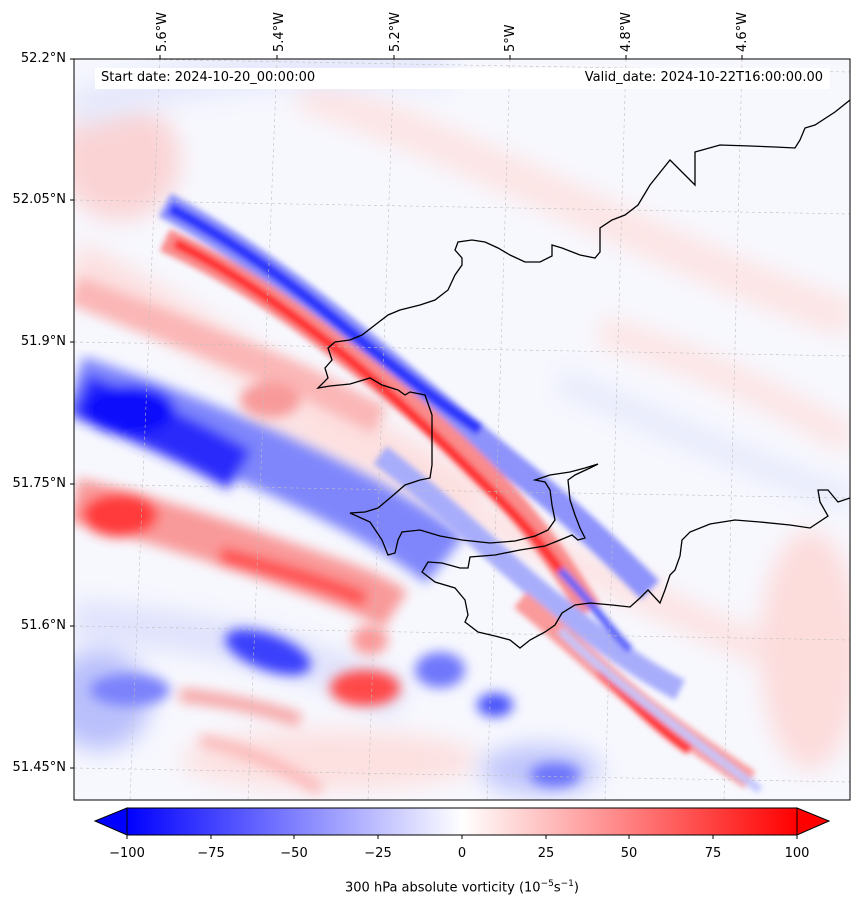  Describe the element at coordinates (162, 31) in the screenshot. I see `lon-label-5-6: 5.6°W` at that location.